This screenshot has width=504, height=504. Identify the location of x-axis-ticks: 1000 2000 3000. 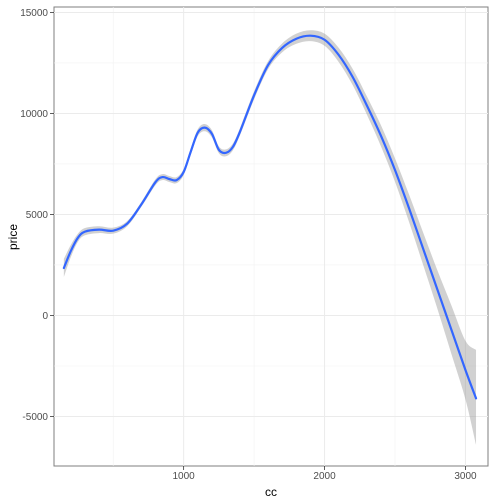
(325, 474).